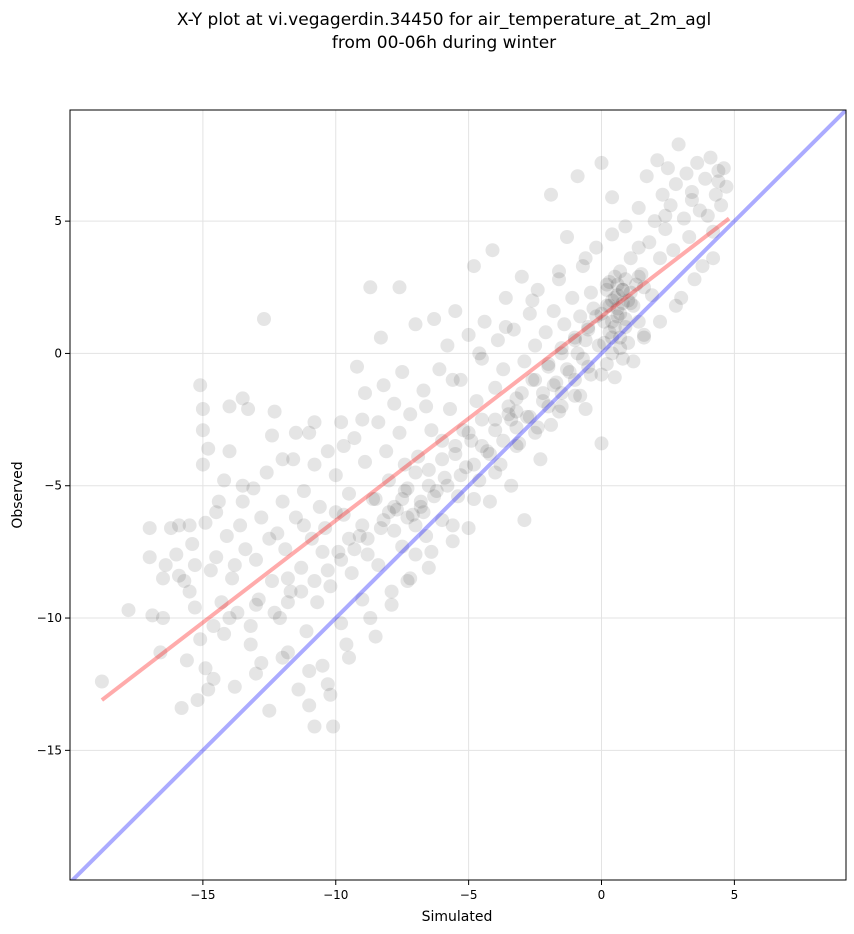  Describe the element at coordinates (49, 618) in the screenshot. I see `y-tick-label-1: −10` at that location.